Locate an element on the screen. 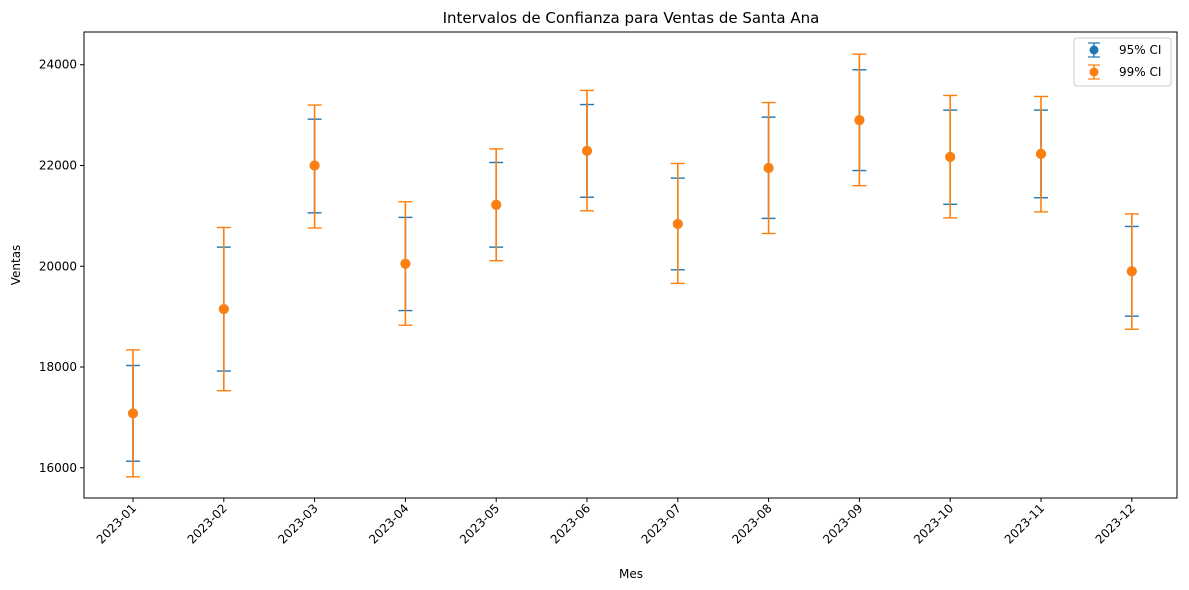  x-tick-label: 2023-07 is located at coordinates (661, 523).